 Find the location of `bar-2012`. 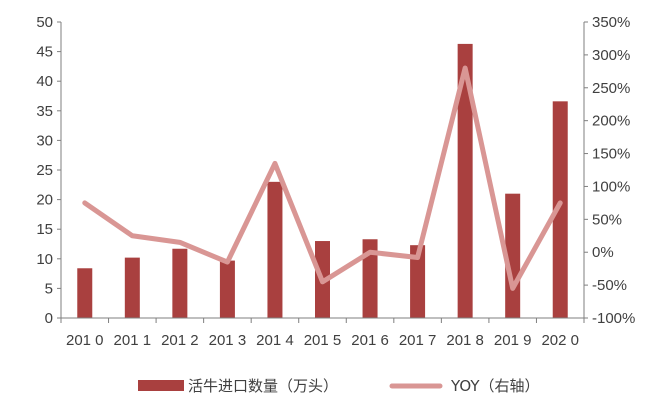

bar-2012 is located at coordinates (180, 283).